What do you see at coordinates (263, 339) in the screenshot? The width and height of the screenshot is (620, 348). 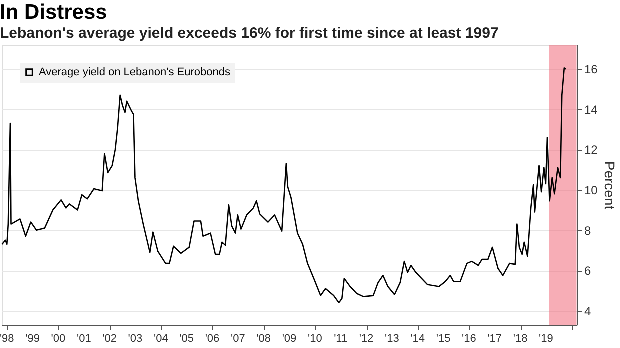 I see `x-tick-label: '08` at bounding box center [263, 339].